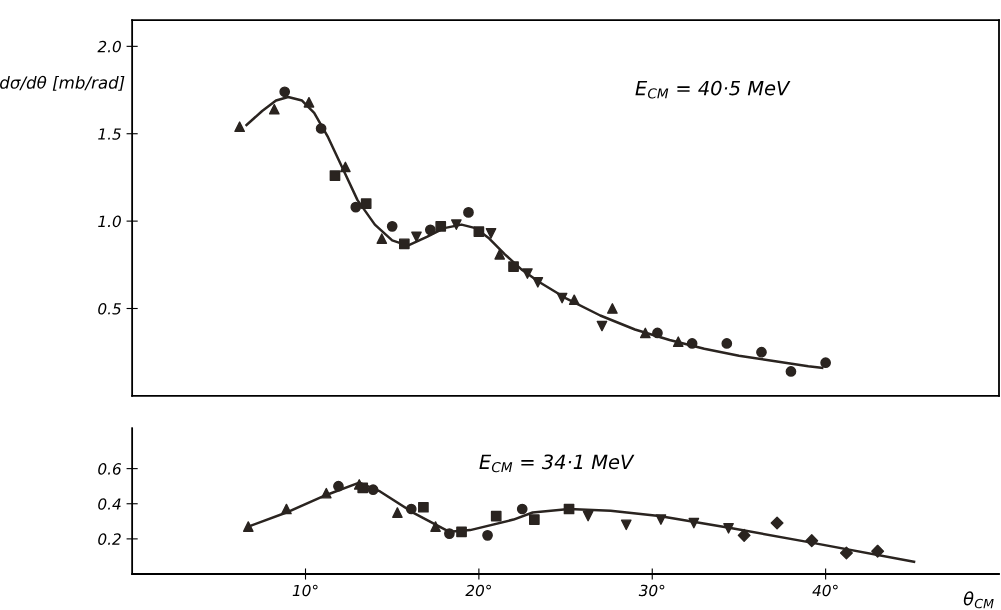 This screenshot has width=1001, height=610. What do you see at coordinates (62, 83) in the screenshot?
I see `y-axis-title: dσ/dθ [mb/rad]` at bounding box center [62, 83].